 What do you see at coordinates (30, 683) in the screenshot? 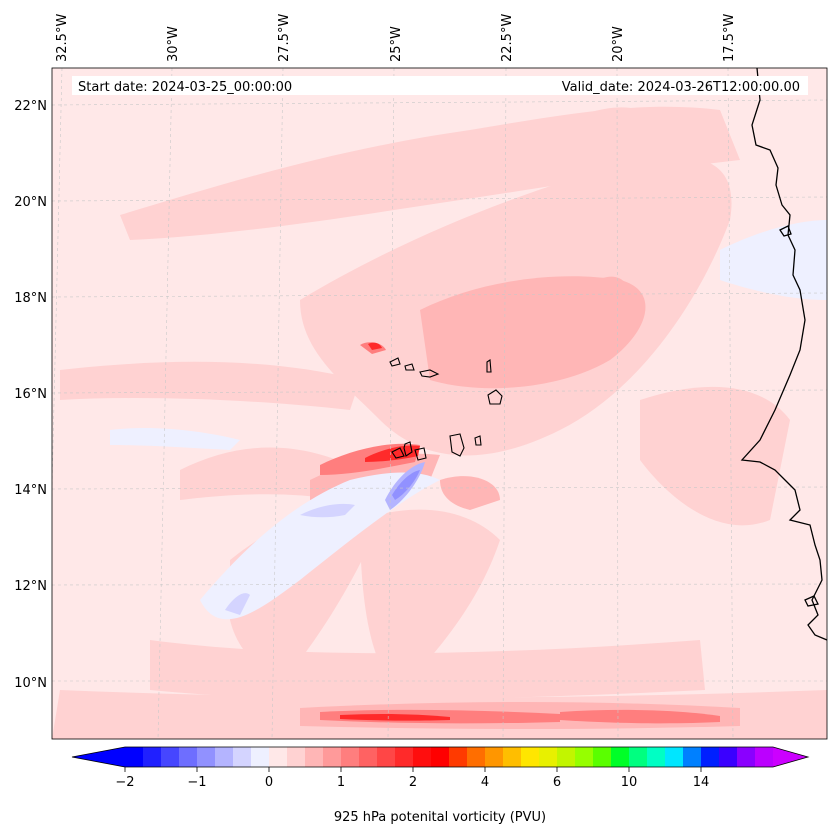
I see `lat-label: 10°N` at bounding box center [30, 683].